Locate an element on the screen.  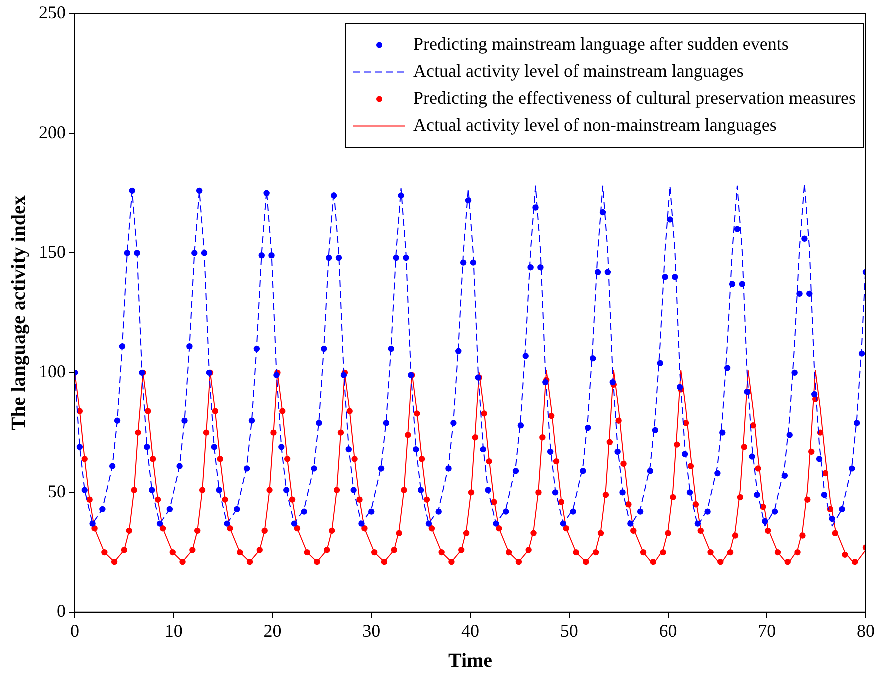
y-tick-label: 250 is located at coordinates (52, 12).